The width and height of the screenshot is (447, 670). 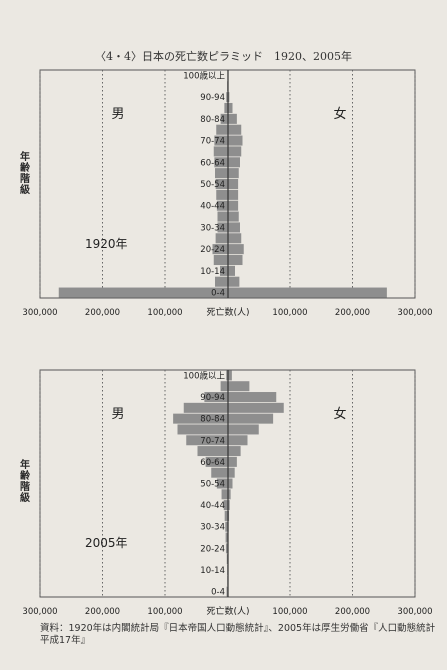 What do you see at coordinates (352, 612) in the screenshot?
I see `x-tick-label-2005-4: 200,000` at bounding box center [352, 612].